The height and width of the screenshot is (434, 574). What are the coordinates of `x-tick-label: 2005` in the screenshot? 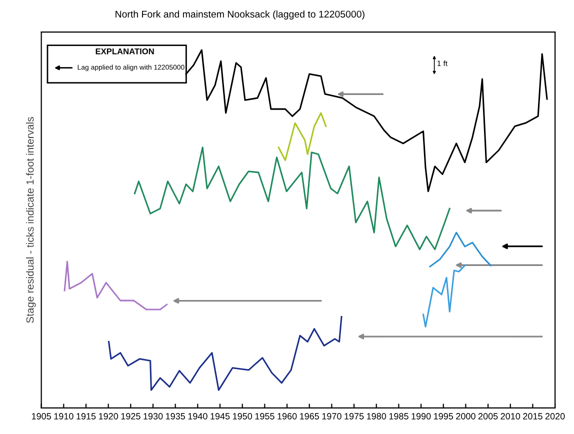 It's located at (488, 416).